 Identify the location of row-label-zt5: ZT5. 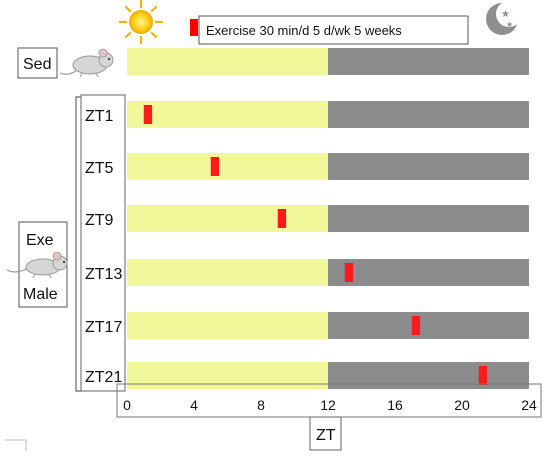
(99, 168).